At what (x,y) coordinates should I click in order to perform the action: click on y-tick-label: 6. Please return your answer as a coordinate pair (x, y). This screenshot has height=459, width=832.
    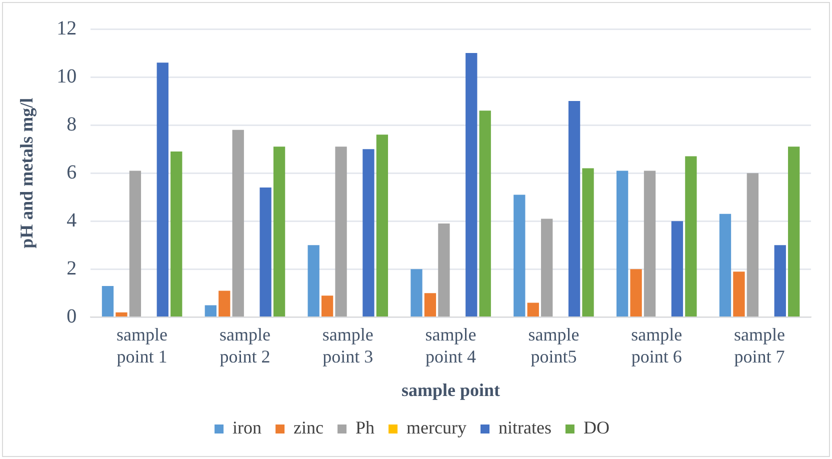
    Looking at the image, I should click on (71, 172).